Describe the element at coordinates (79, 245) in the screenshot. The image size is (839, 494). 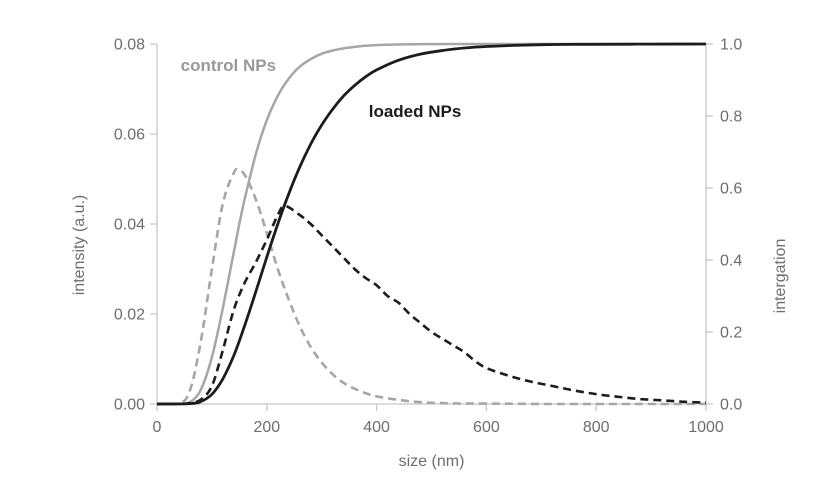
I see `left-axis-title: intensity (a.u.)` at that location.